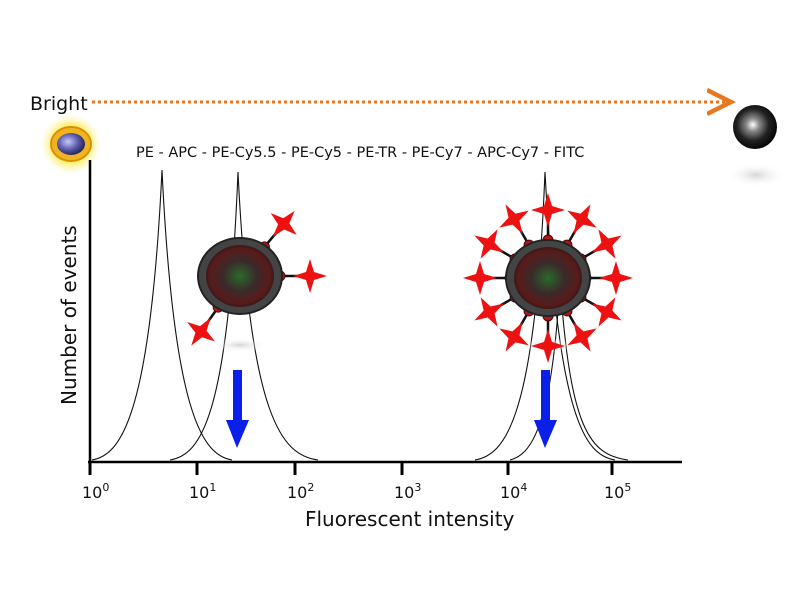 Image resolution: width=800 pixels, height=600 pixels. I want to click on x-tick-label: 10⁵, so click(617, 491).